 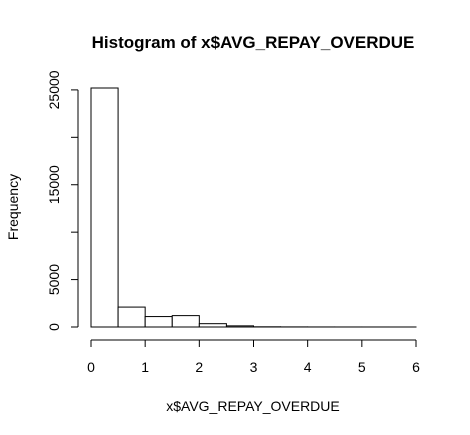 What do you see at coordinates (199, 367) in the screenshot?
I see `x-tick-label-2: 2` at bounding box center [199, 367].